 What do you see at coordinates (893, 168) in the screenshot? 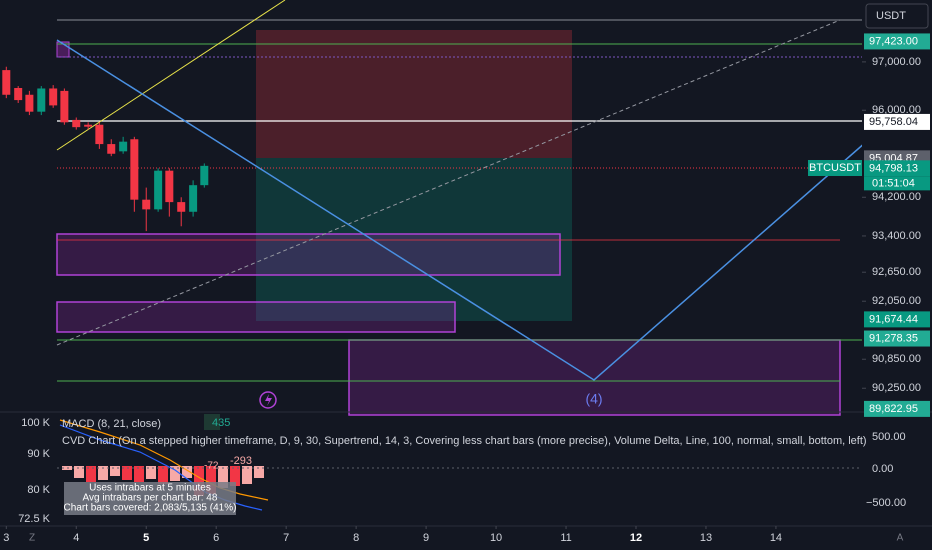
I see `price-tag-label: 94,798.13` at bounding box center [893, 168].